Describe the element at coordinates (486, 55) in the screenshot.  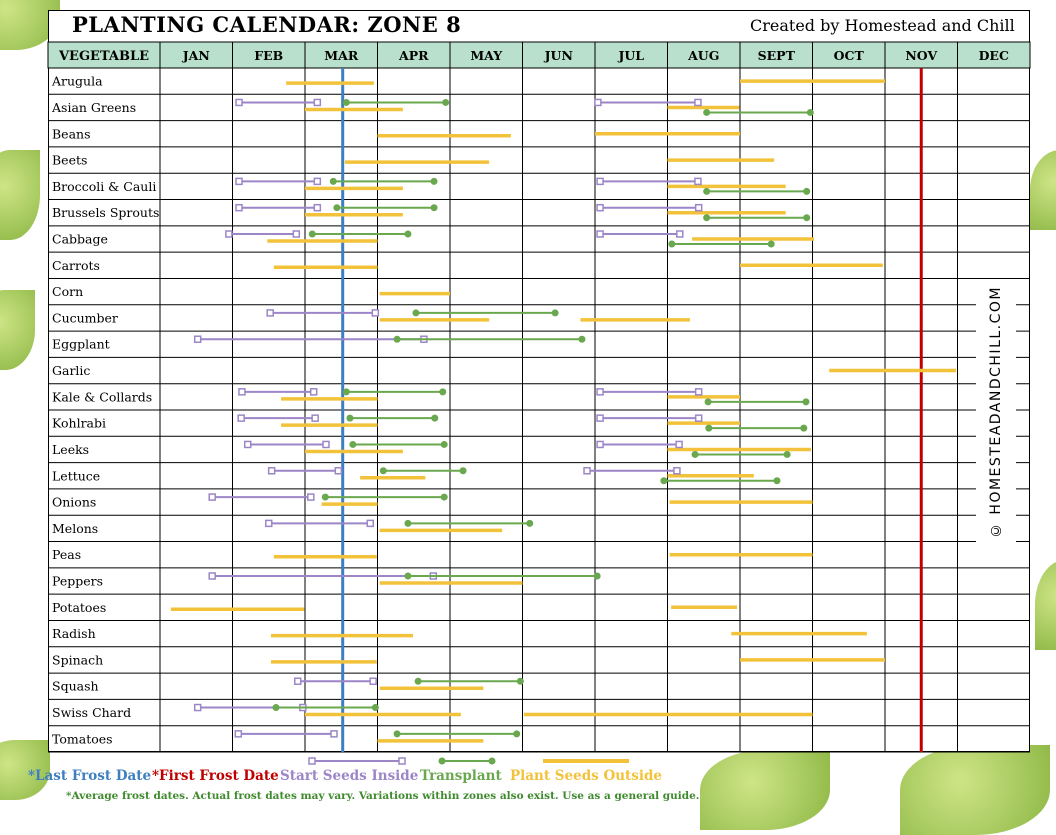
I see `month-label-may: MAY` at that location.